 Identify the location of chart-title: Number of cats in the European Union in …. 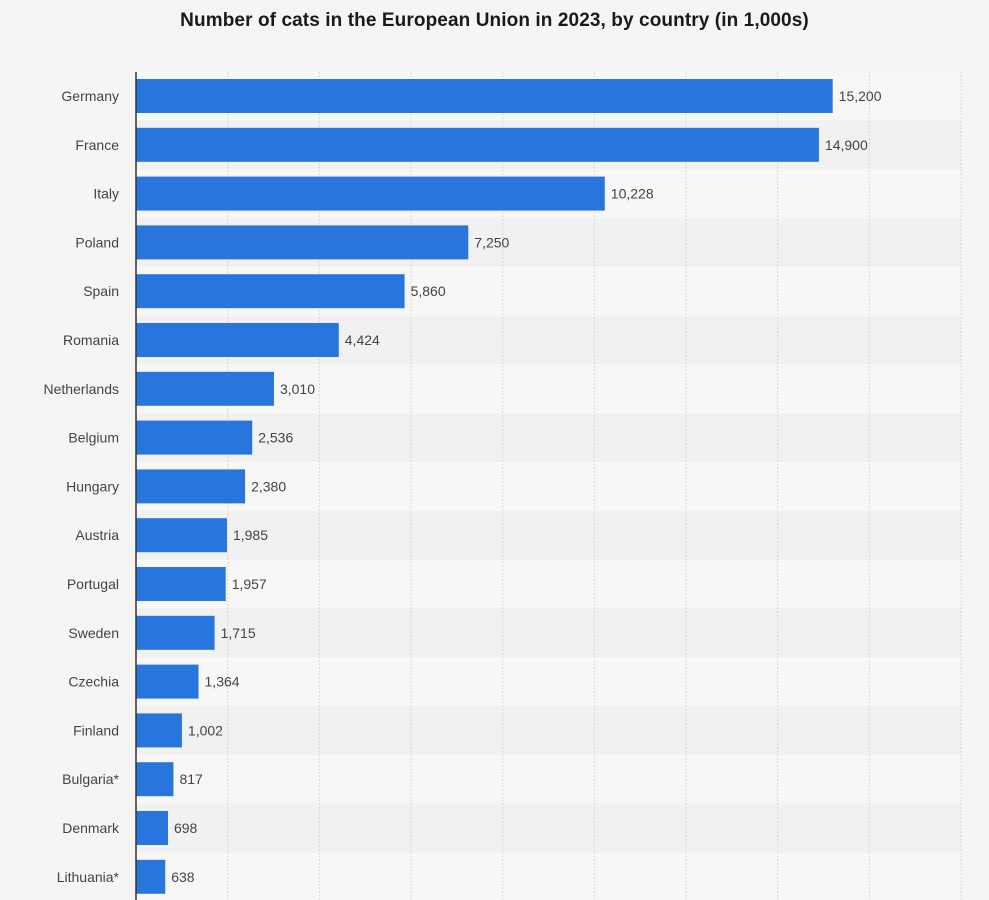
(494, 20).